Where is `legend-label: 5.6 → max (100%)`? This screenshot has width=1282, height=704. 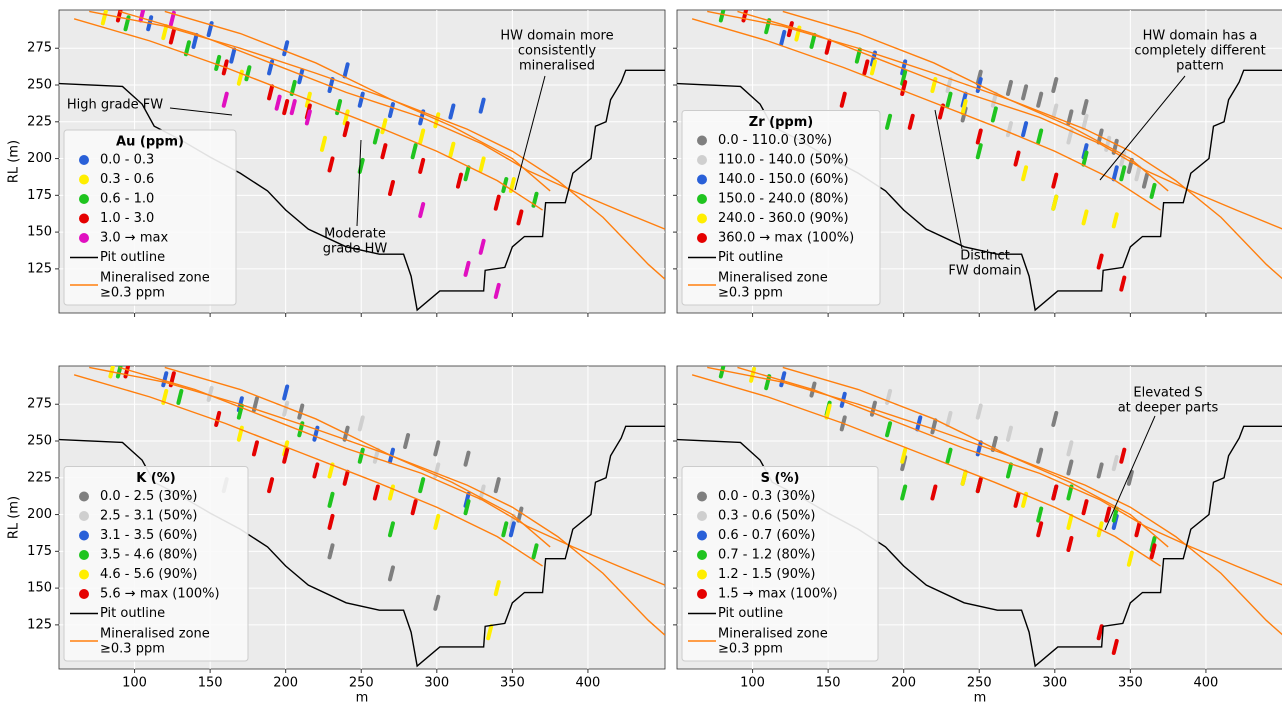
legend-label: 5.6 → max (100%) is located at coordinates (160, 594).